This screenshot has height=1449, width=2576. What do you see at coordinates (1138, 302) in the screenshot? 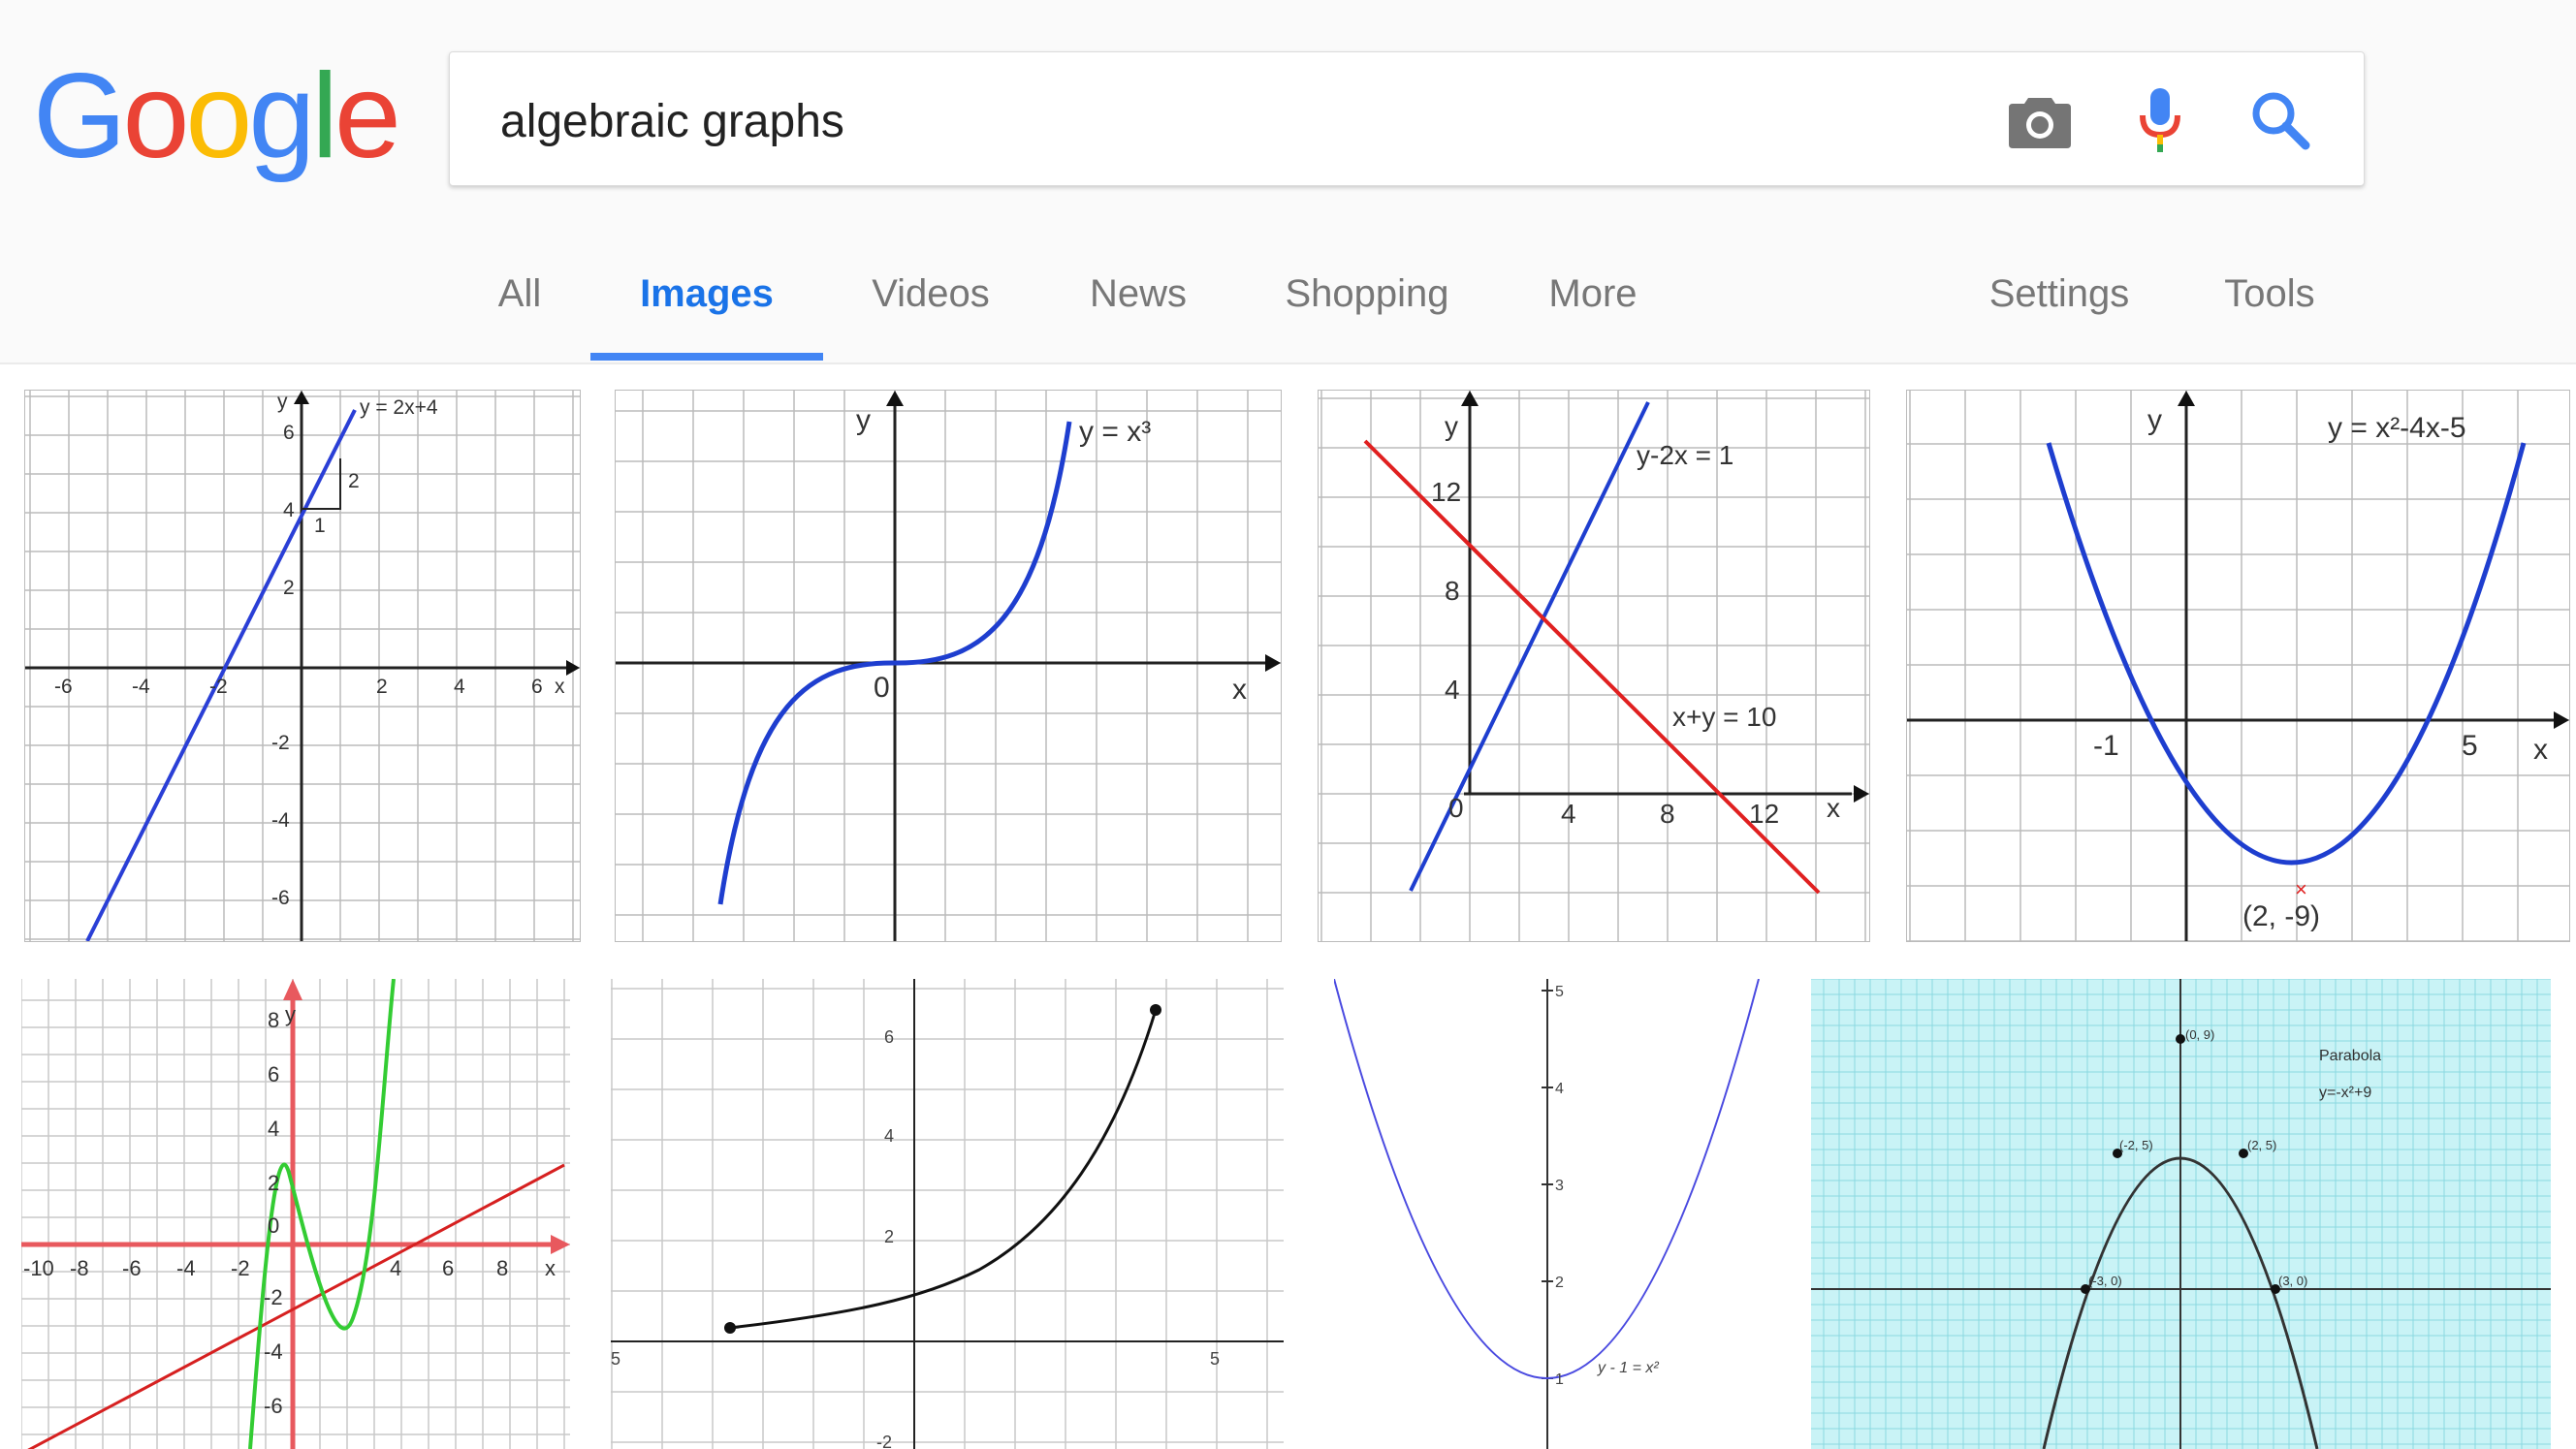
I see `tab-news: News` at bounding box center [1138, 302].